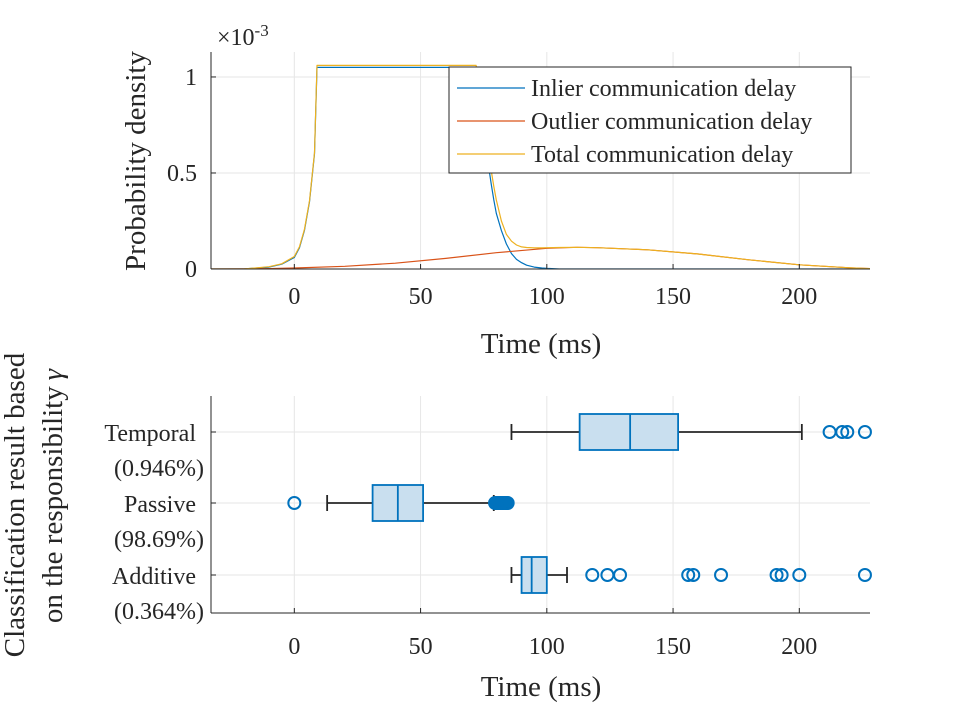  What do you see at coordinates (191, 270) in the screenshot?
I see `density-y-tick-label: 0` at bounding box center [191, 270].